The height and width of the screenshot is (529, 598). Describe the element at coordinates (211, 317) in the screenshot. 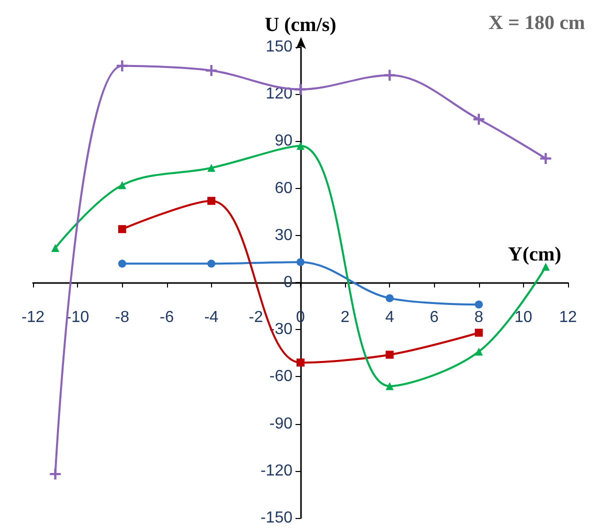

I see `x-tick-label: -4` at that location.